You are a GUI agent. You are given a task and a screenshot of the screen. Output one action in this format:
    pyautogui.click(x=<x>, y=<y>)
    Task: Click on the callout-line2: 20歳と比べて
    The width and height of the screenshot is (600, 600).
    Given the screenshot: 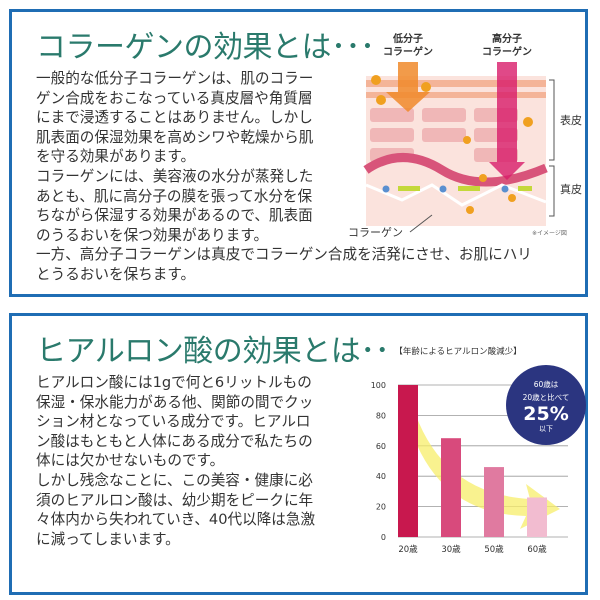 What is the action you would take?
    pyautogui.click(x=546, y=397)
    